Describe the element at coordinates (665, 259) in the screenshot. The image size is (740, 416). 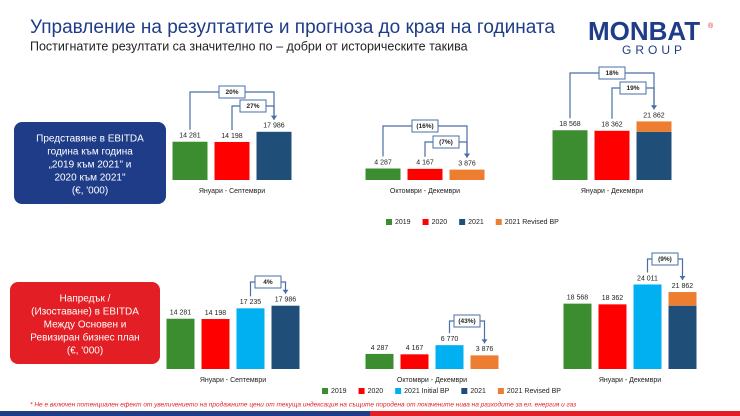
I see `bracket-label: (9%)` at that location.